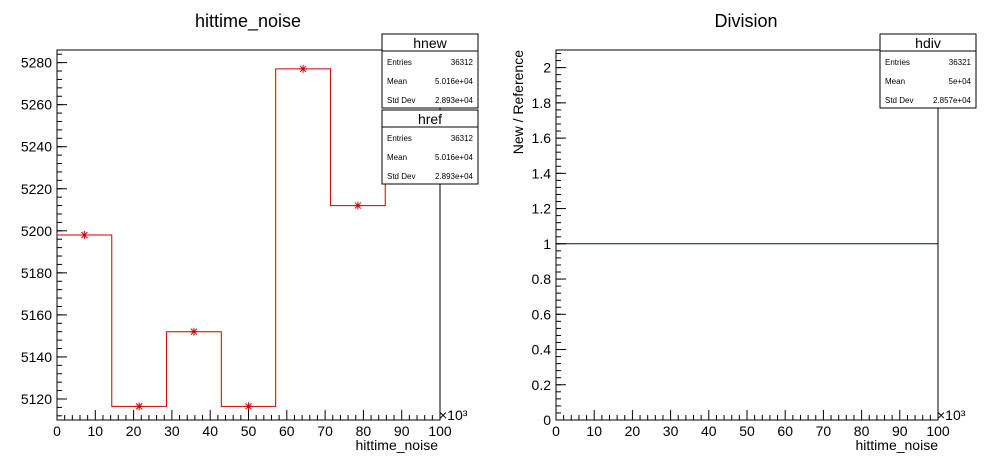 The width and height of the screenshot is (996, 472). I want to click on y-tick-label: 1.8, so click(542, 103).